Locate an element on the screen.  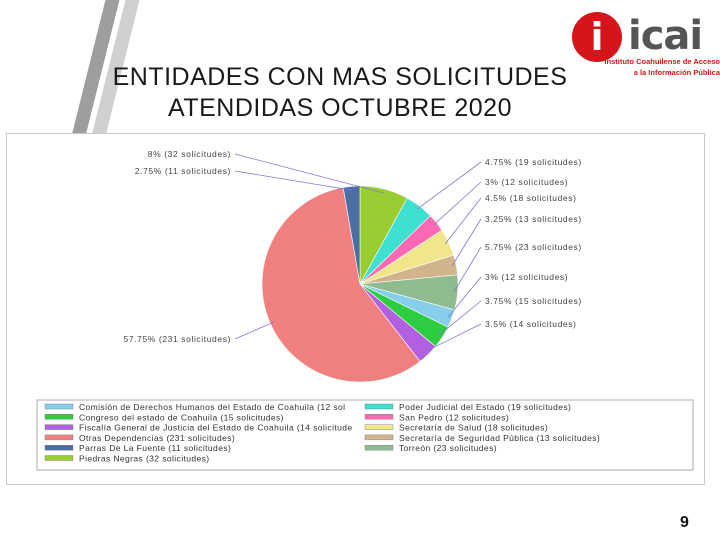
slice-label: 3.75% (15 solicitudes) is located at coordinates (533, 301).